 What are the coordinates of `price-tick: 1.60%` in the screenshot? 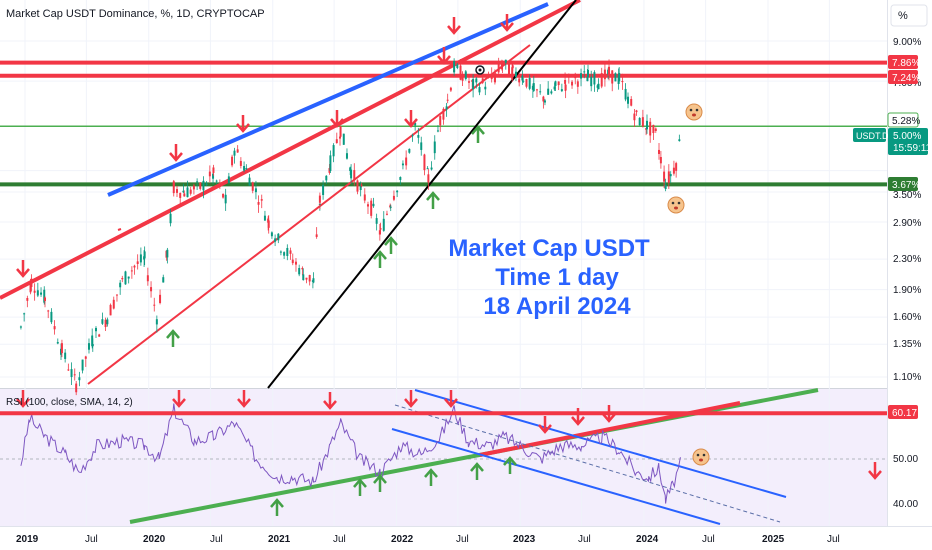 It's located at (907, 317).